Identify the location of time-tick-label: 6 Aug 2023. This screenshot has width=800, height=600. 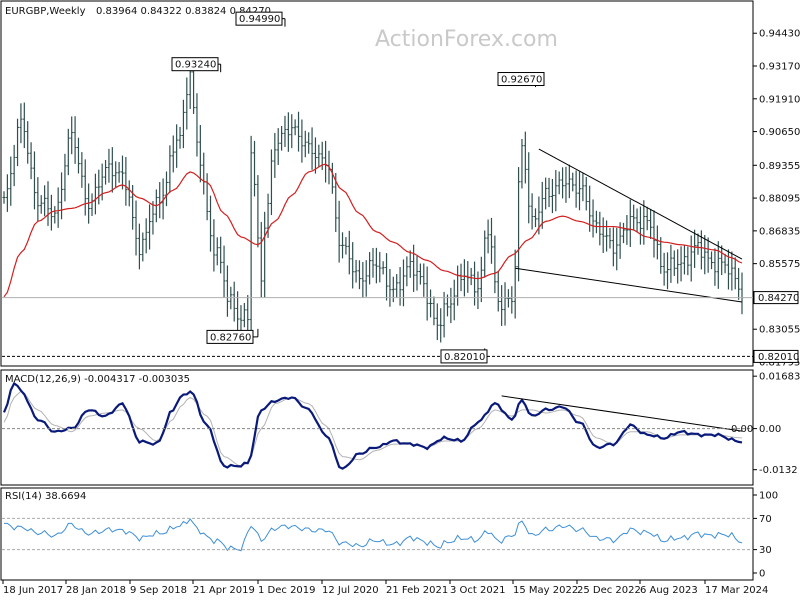
(669, 590).